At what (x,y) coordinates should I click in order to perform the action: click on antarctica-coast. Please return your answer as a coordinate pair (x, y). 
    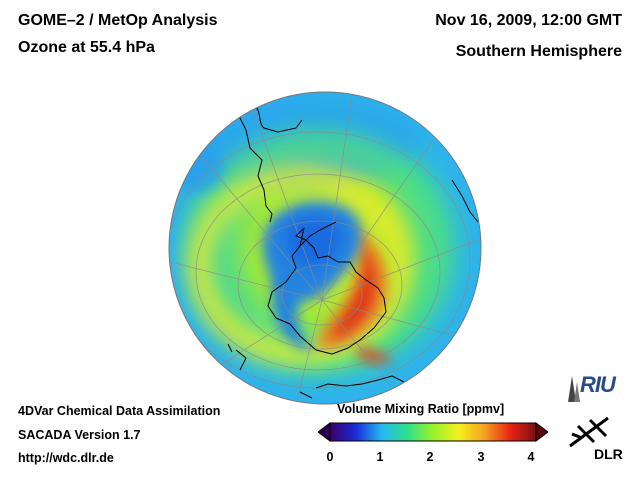
    Looking at the image, I should click on (327, 291).